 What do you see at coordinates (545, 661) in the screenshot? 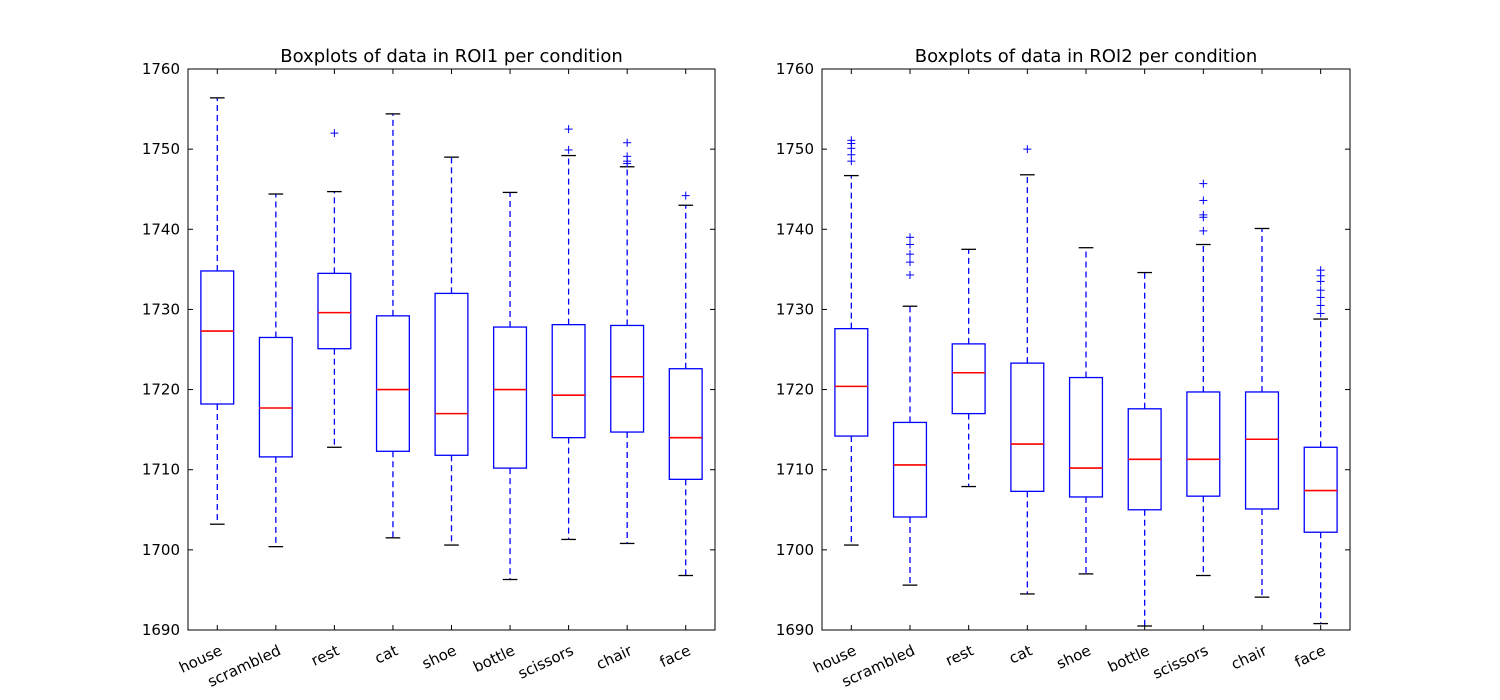
I see `roi1-xtick-label-scissors: scissors` at bounding box center [545, 661].